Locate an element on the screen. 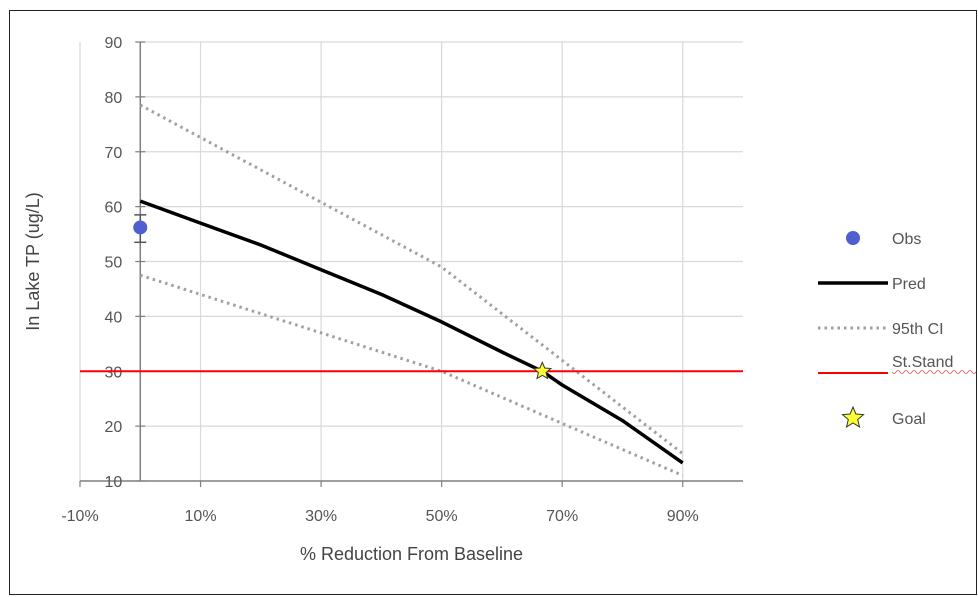 This screenshot has height=597, width=978. x-tick-label: 10% is located at coordinates (201, 516).